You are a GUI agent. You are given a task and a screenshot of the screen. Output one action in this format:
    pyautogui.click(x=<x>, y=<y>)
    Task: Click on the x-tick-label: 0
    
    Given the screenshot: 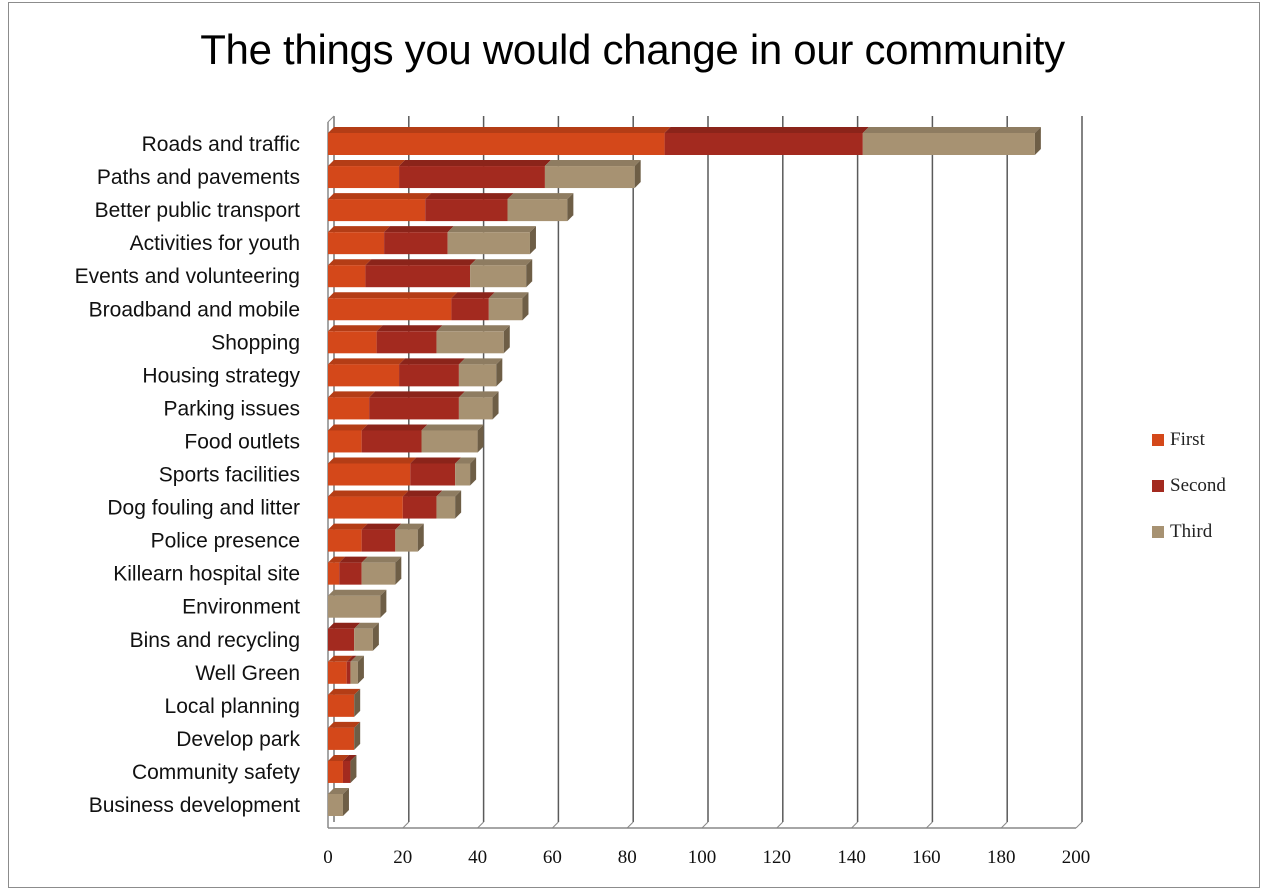 What is the action you would take?
    pyautogui.click(x=328, y=857)
    